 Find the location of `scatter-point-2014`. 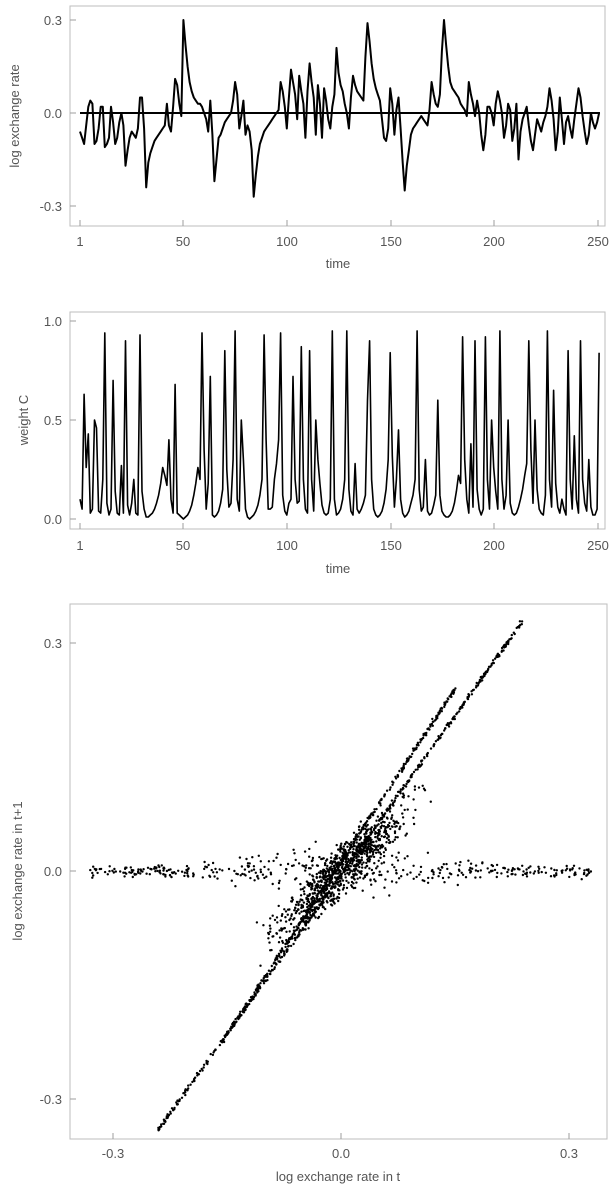

scatter-point-2014 is located at coordinates (350, 847).